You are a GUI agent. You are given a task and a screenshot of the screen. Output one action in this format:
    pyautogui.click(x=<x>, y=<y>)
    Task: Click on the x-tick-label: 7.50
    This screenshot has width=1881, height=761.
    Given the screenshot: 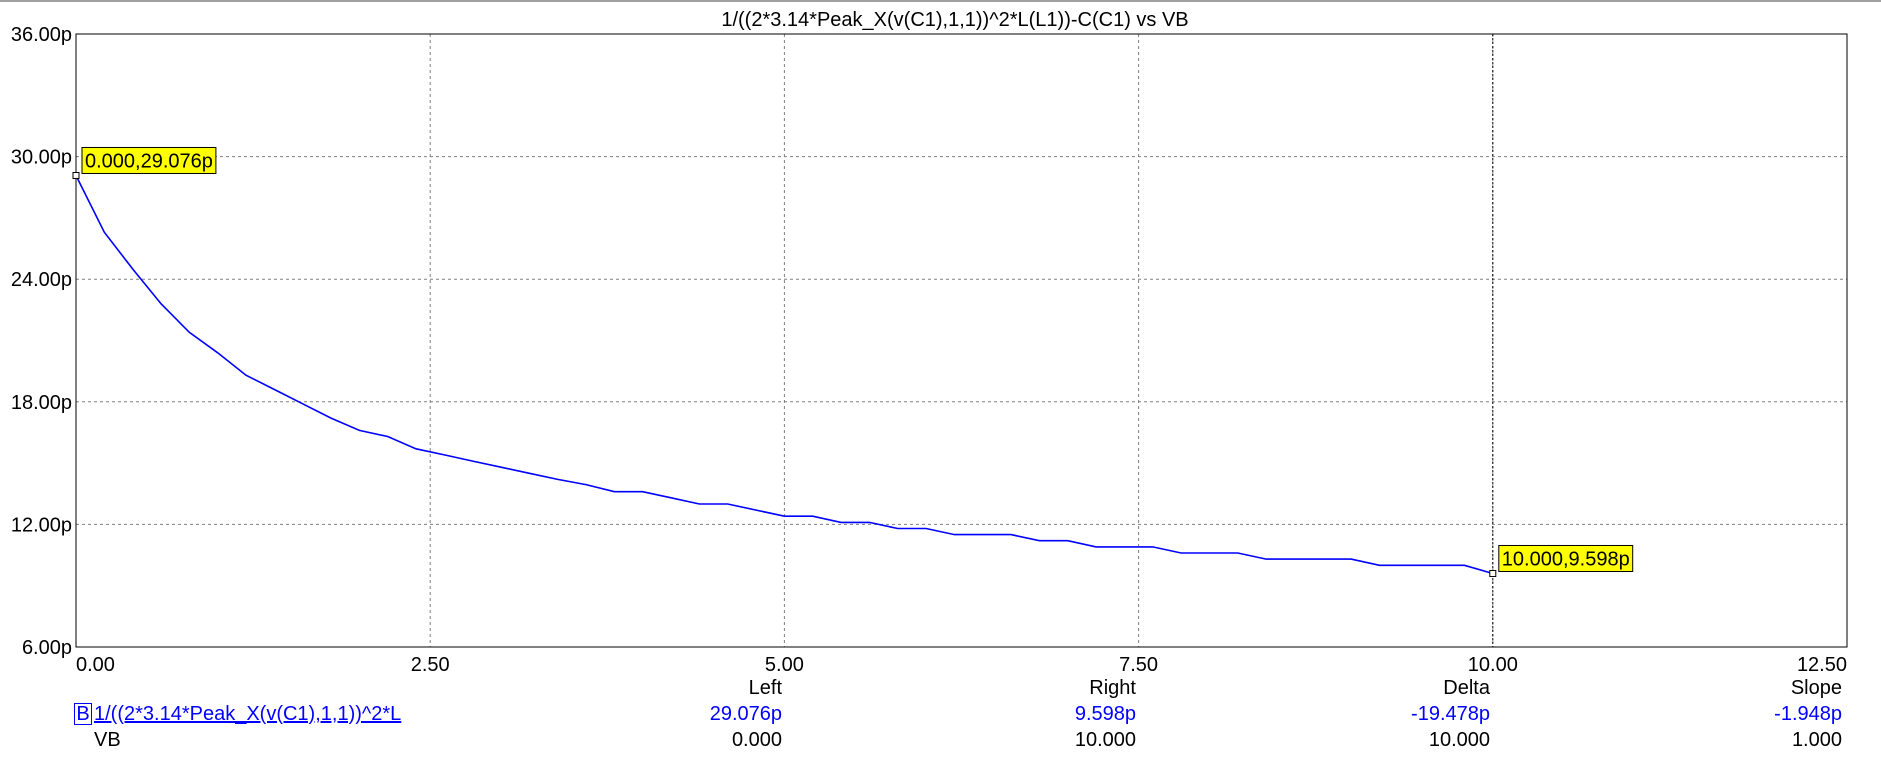 What is the action you would take?
    pyautogui.click(x=1138, y=663)
    